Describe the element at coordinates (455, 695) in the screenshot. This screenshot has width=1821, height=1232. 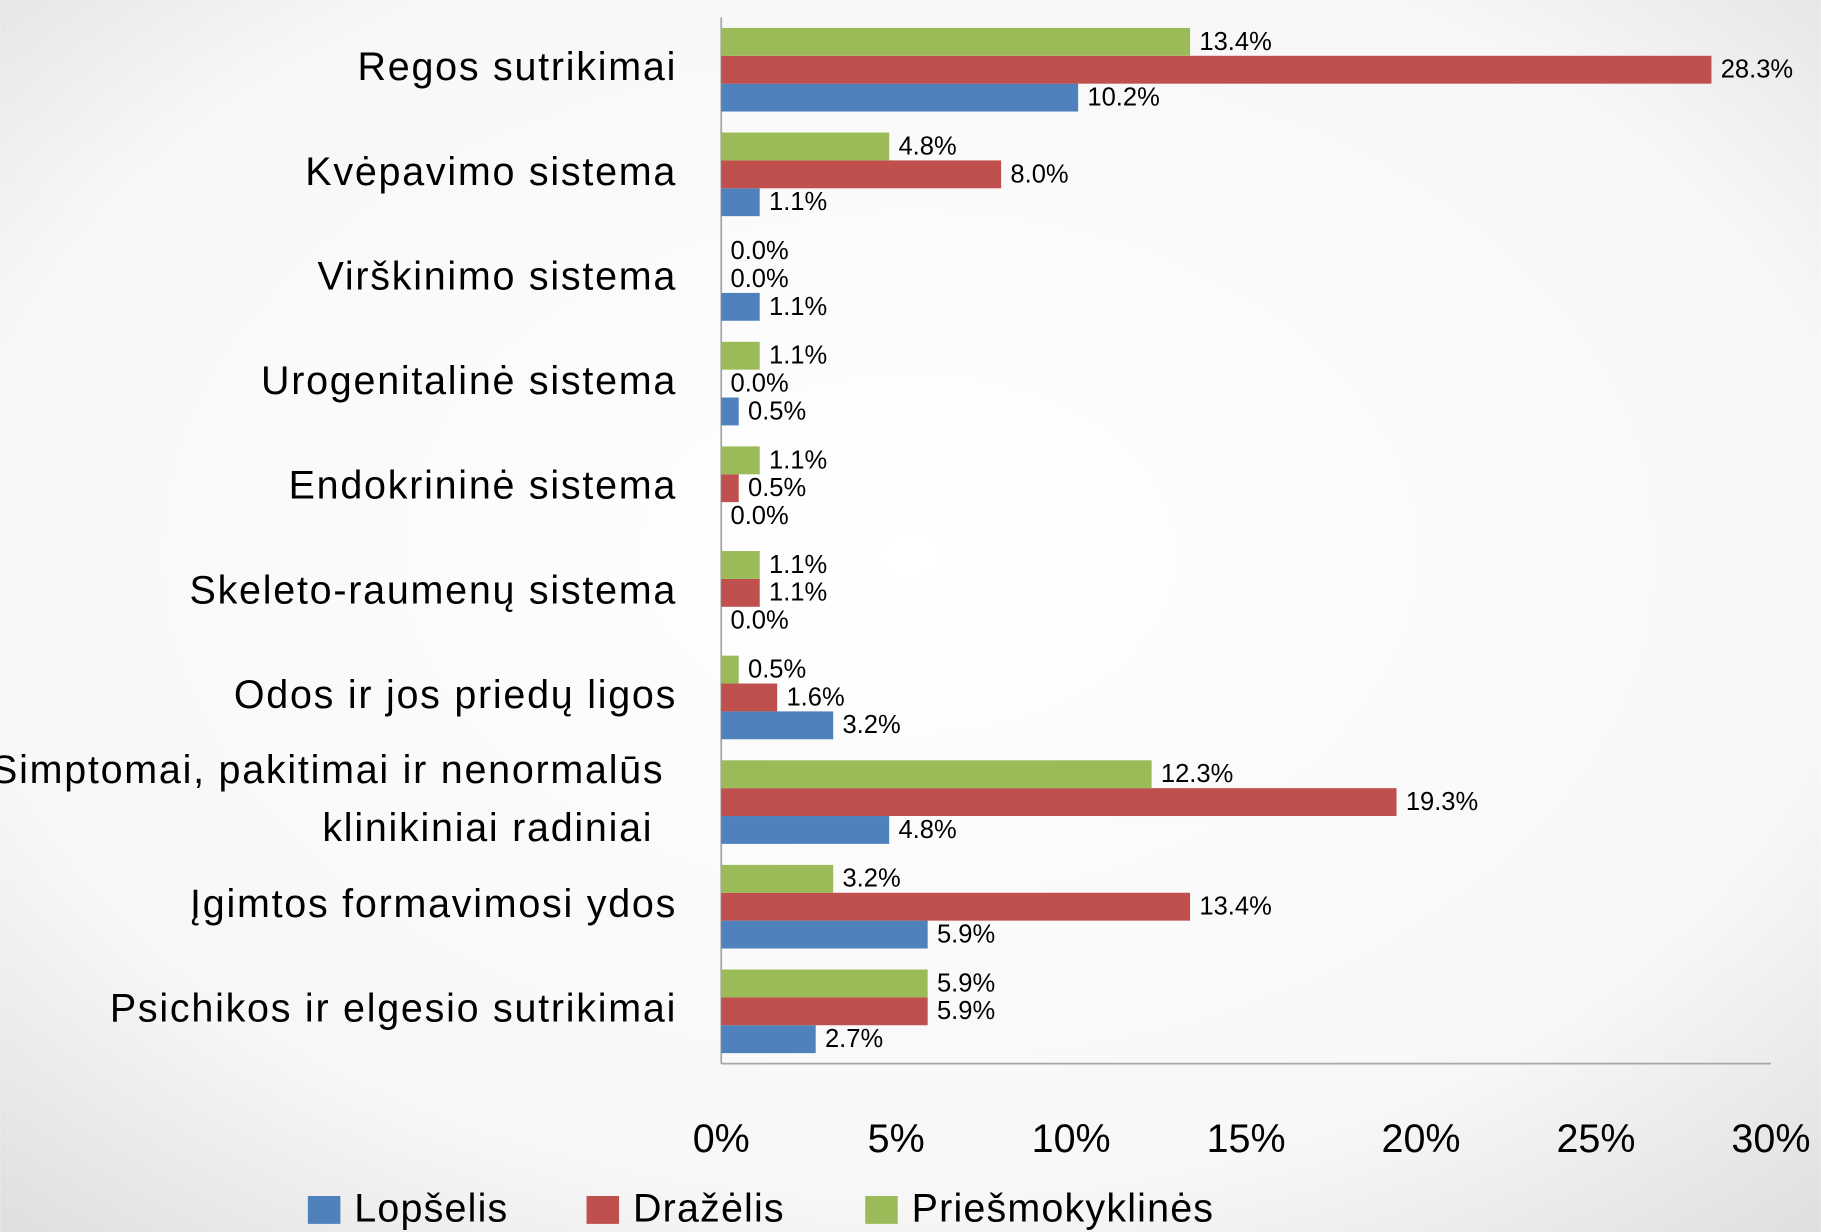
I see `category-label: Odos ir jos priedų ligos` at that location.